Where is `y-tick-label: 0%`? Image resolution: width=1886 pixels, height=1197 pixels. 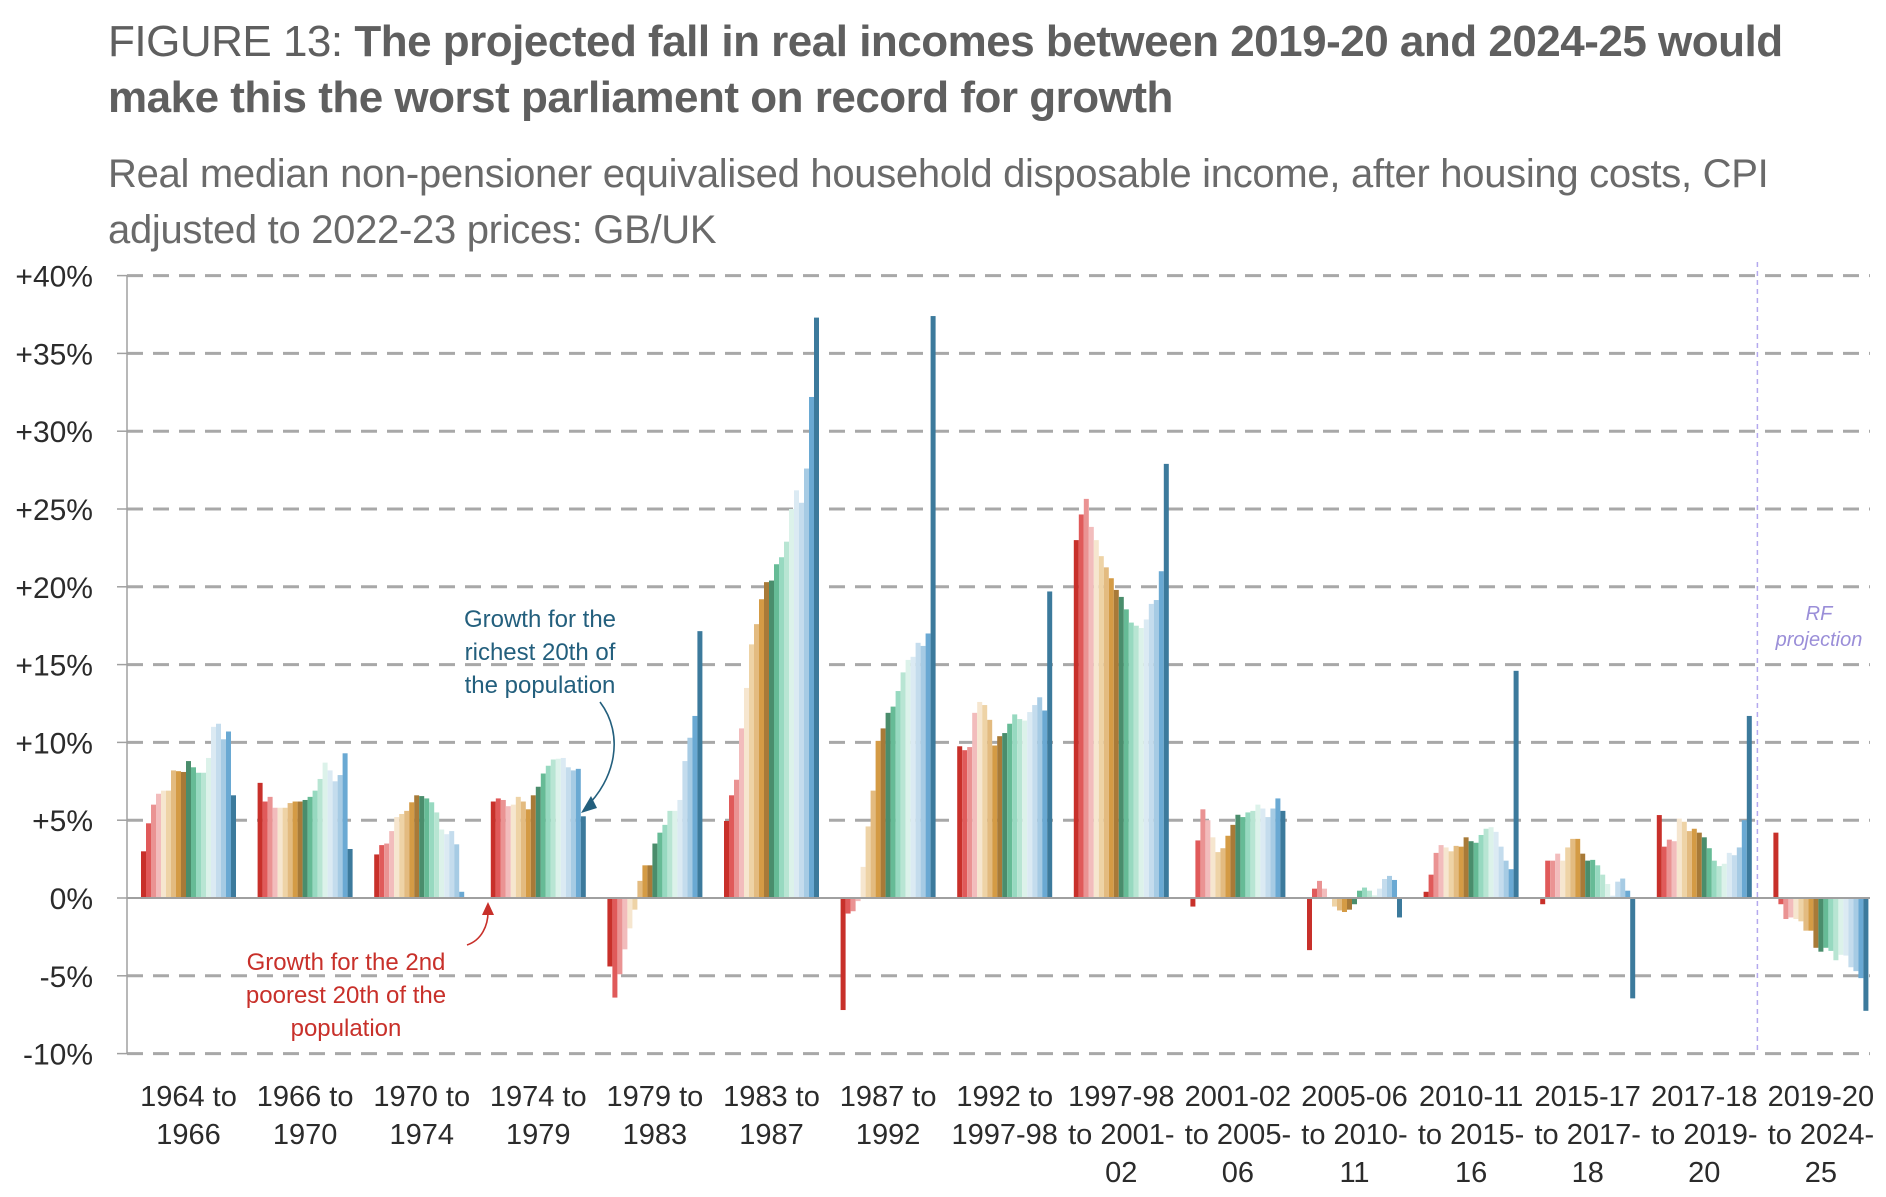
y-tick-label: 0% is located at coordinates (71, 899).